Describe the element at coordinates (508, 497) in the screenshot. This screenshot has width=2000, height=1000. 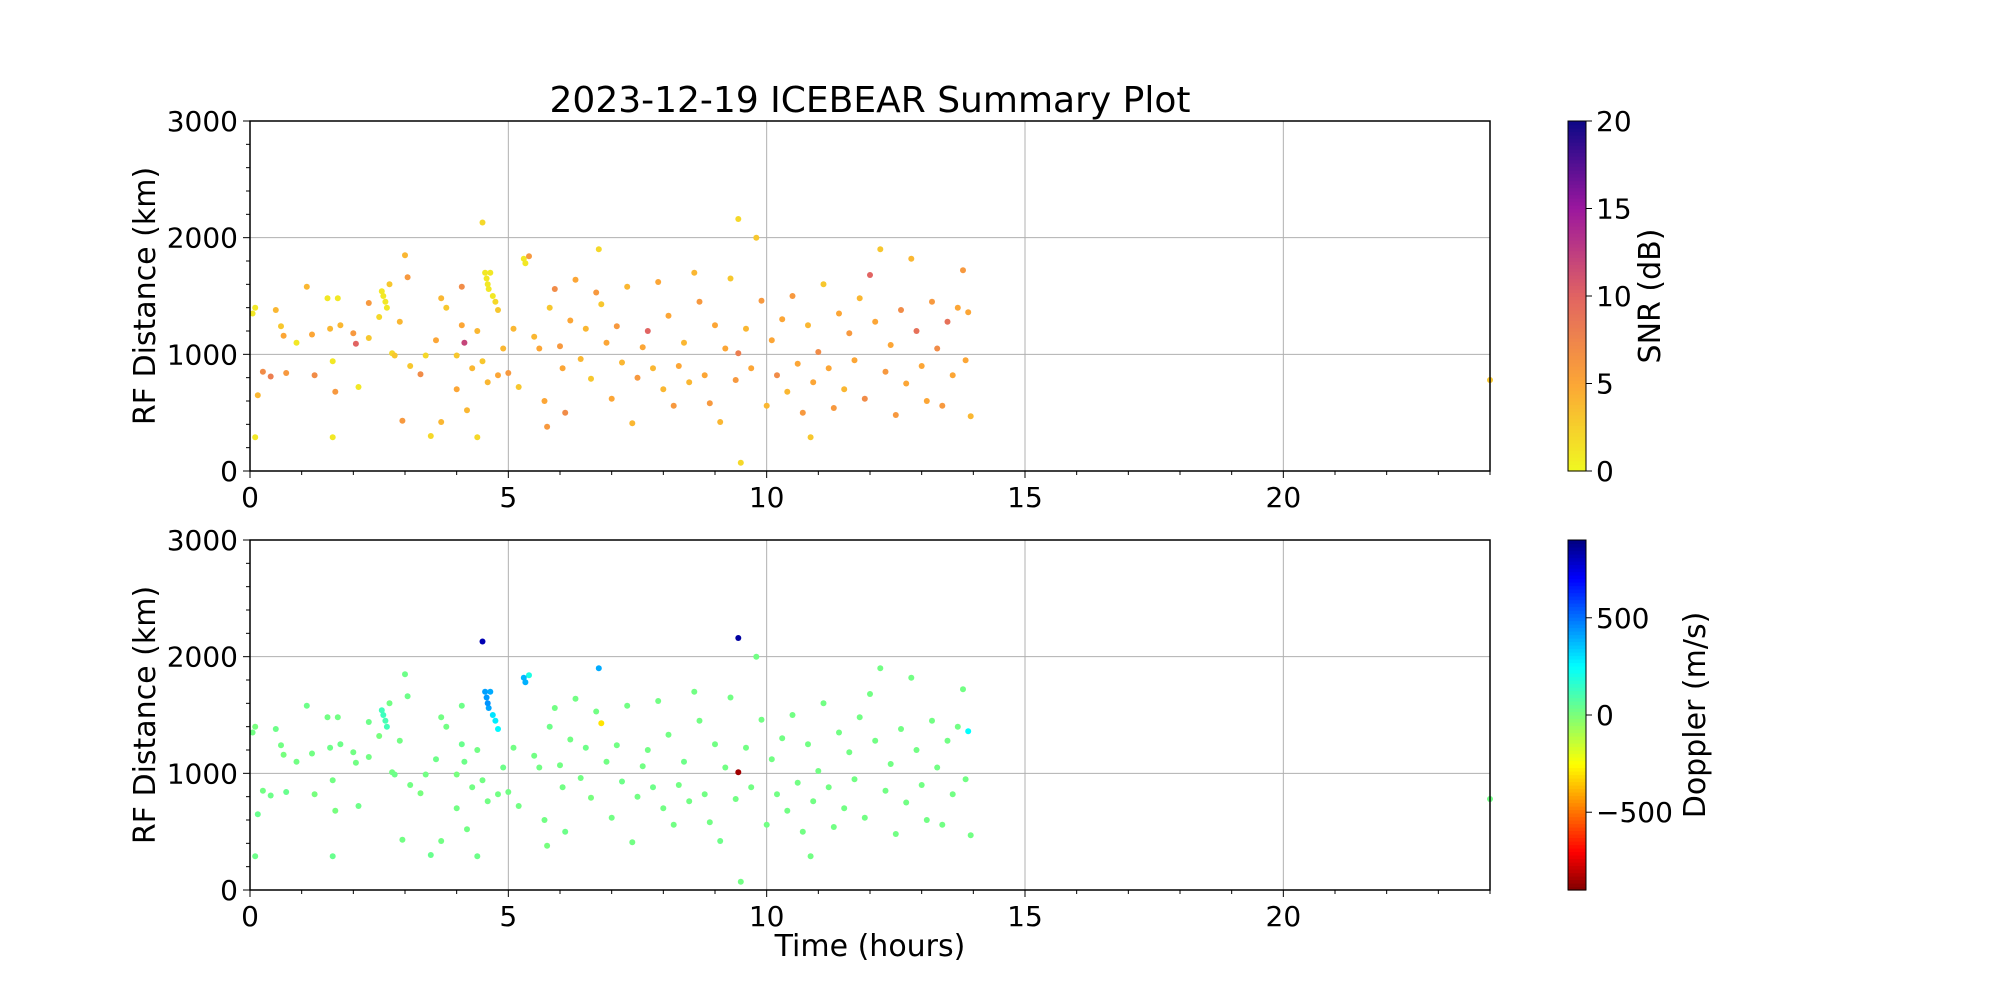
I see `x-tick-label: 5` at that location.